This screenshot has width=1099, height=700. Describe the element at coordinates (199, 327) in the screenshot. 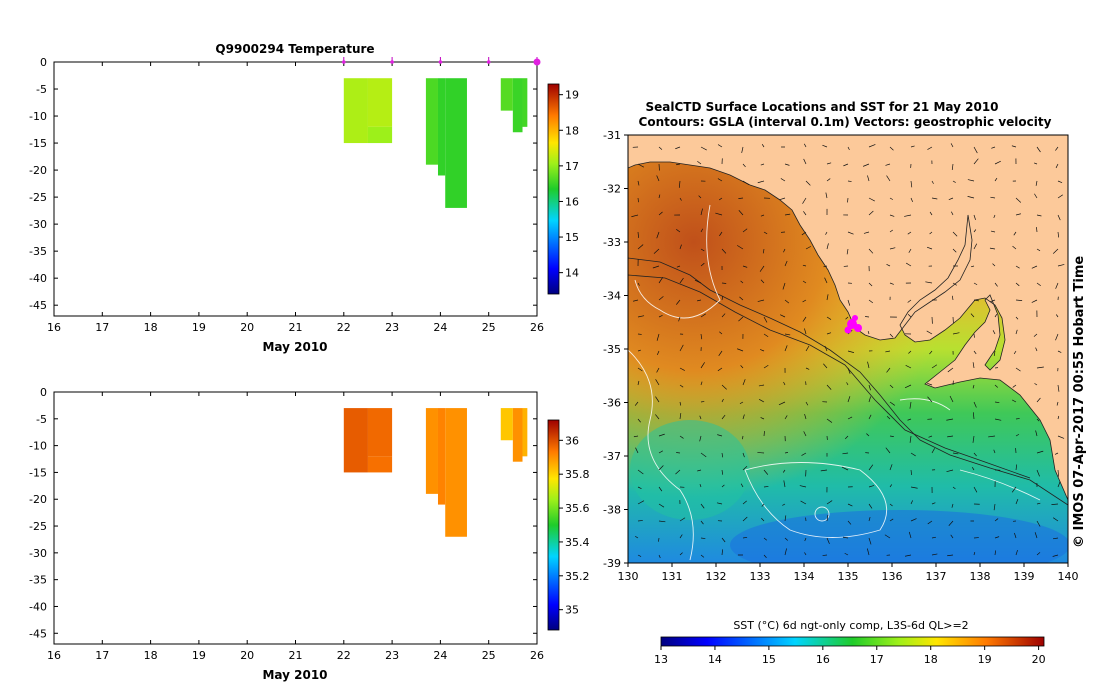

I see `x-tick-label-3: 19` at that location.